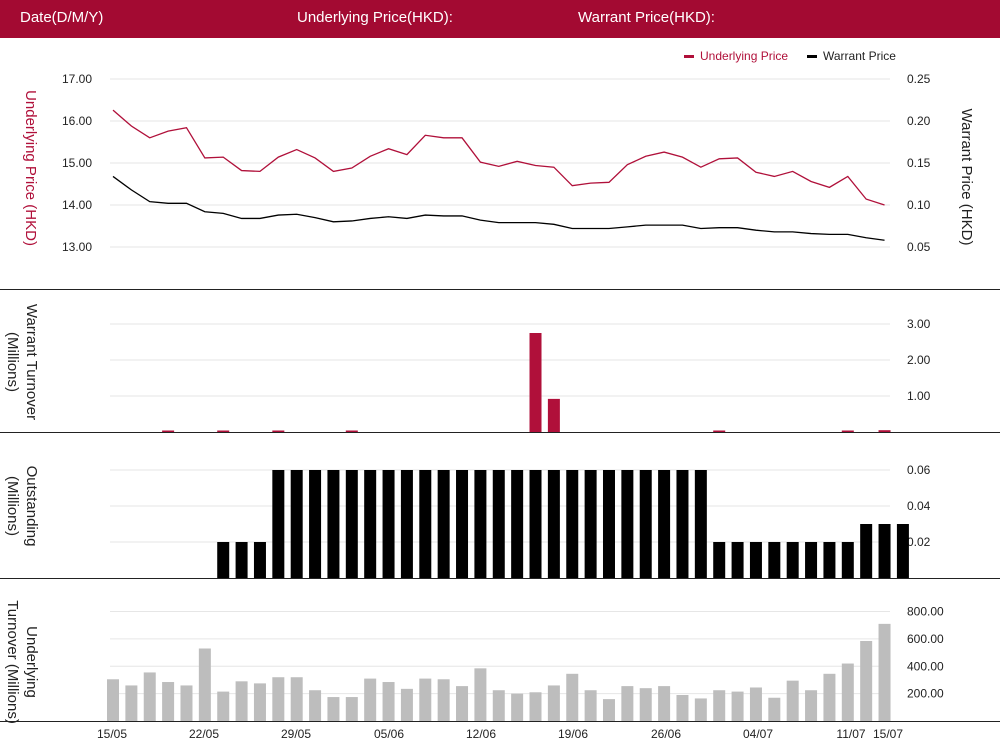  I want to click on outstanding-axis-label-unit: (Millions), so click(12, 506).